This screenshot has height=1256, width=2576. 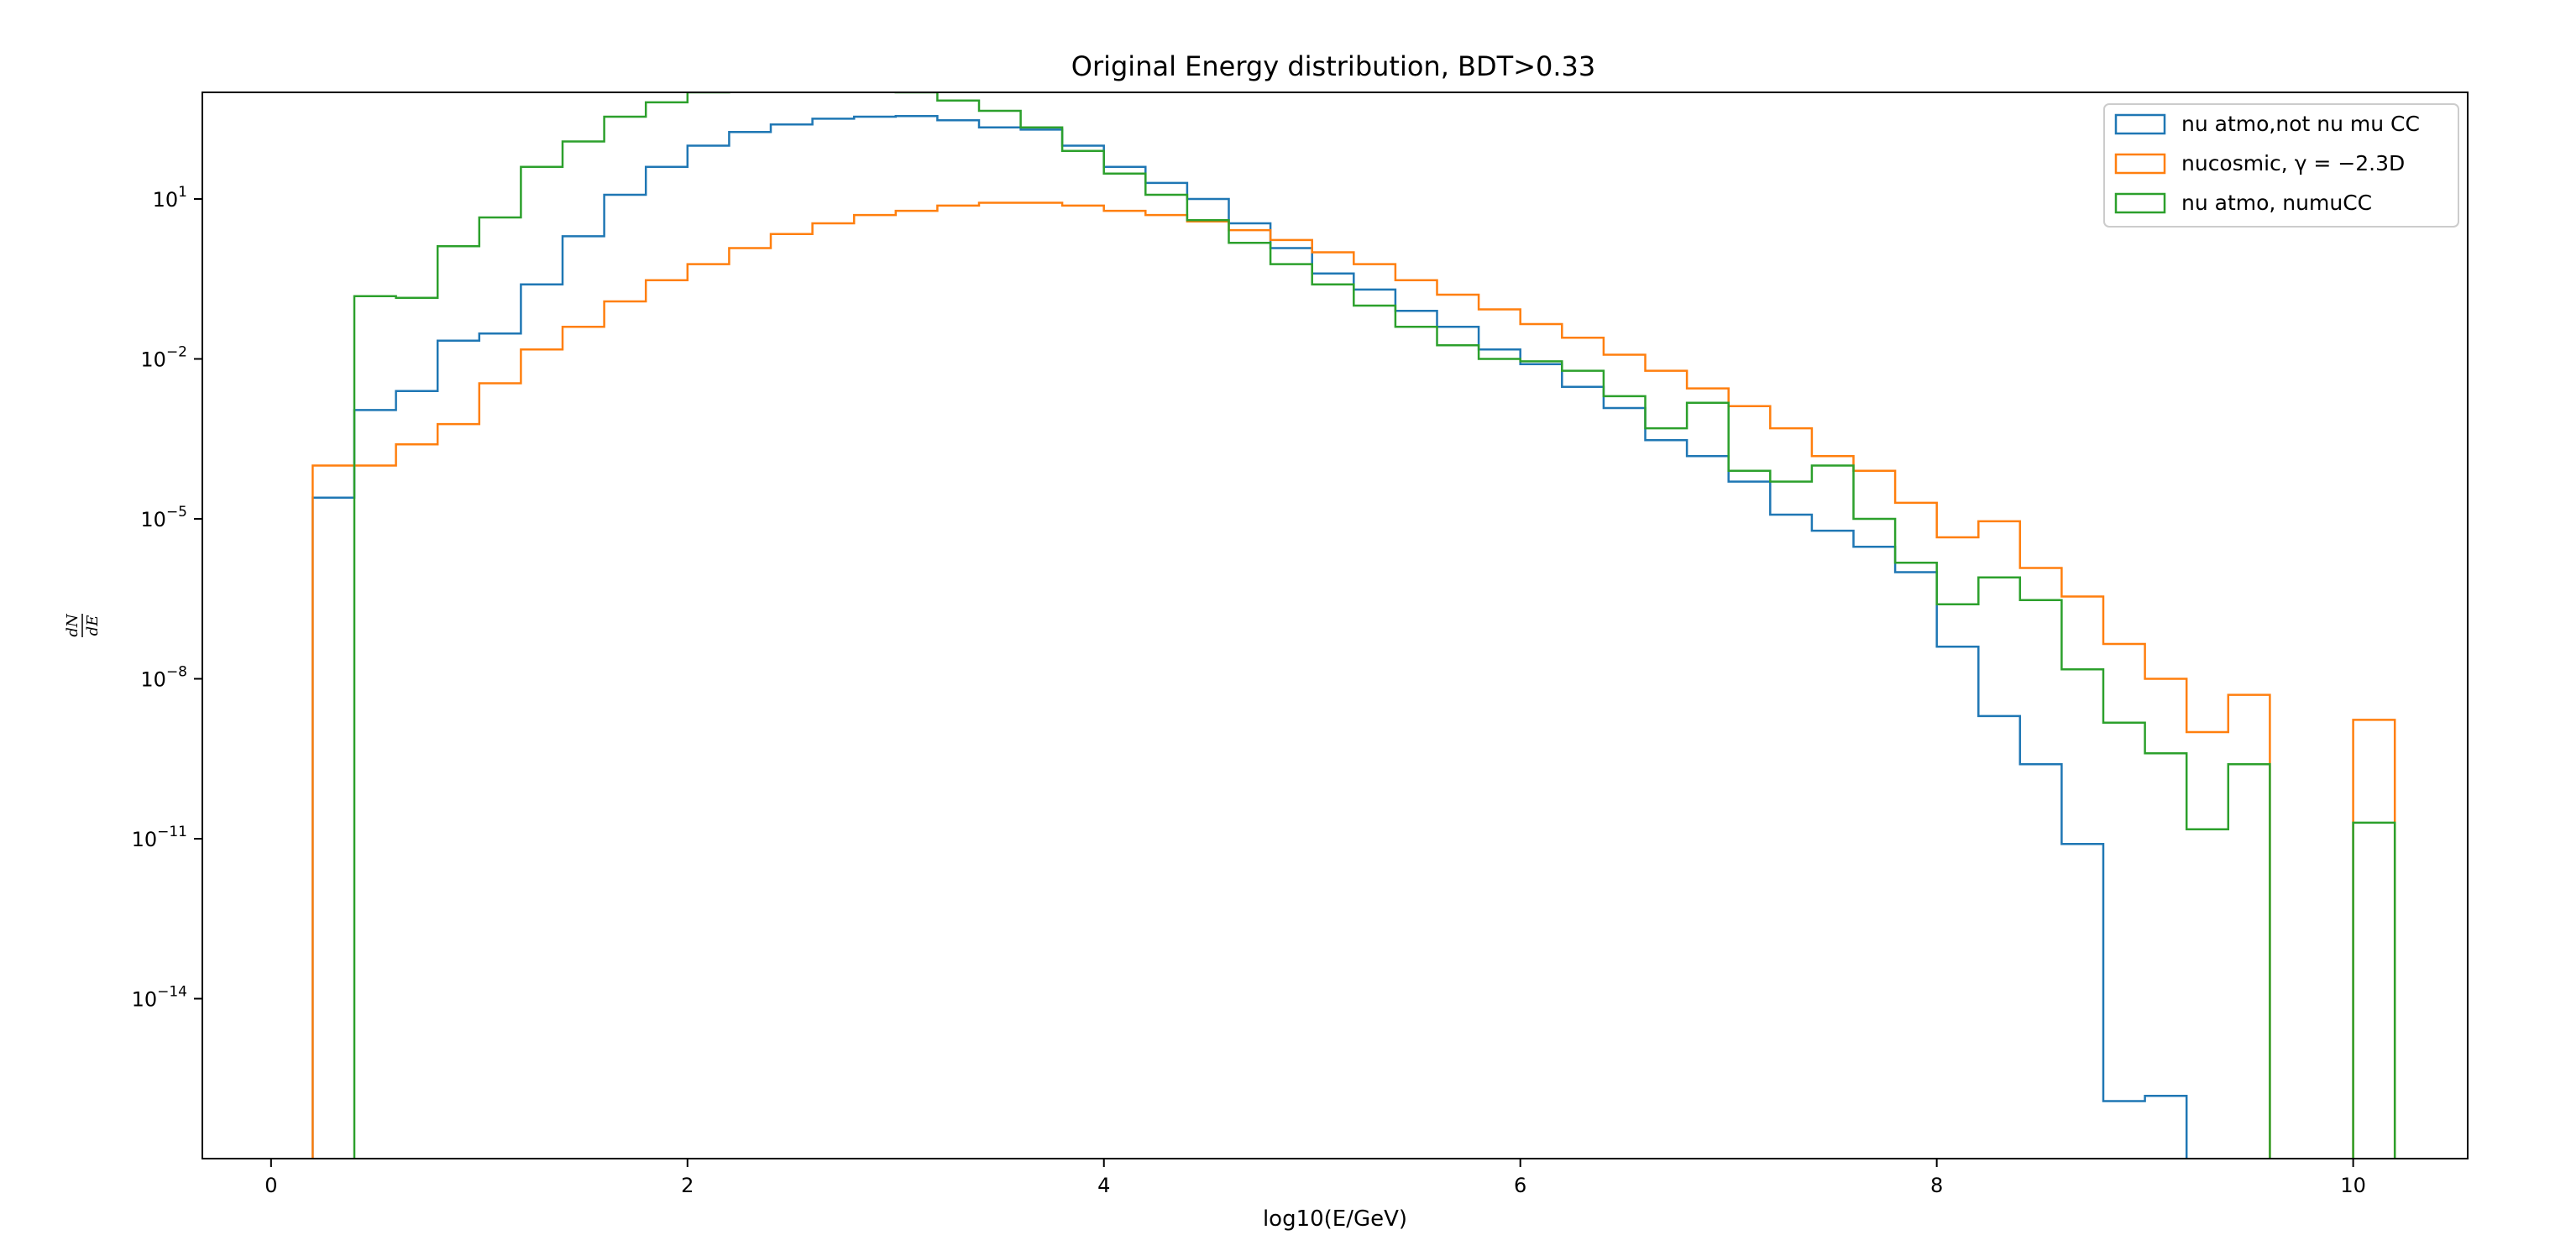 I want to click on y-axis: 10¹ 10⁻² 10⁻⁵ 10⁻⁸ 10⁻¹¹ 10⁻¹⁴, so click(x=167, y=598).